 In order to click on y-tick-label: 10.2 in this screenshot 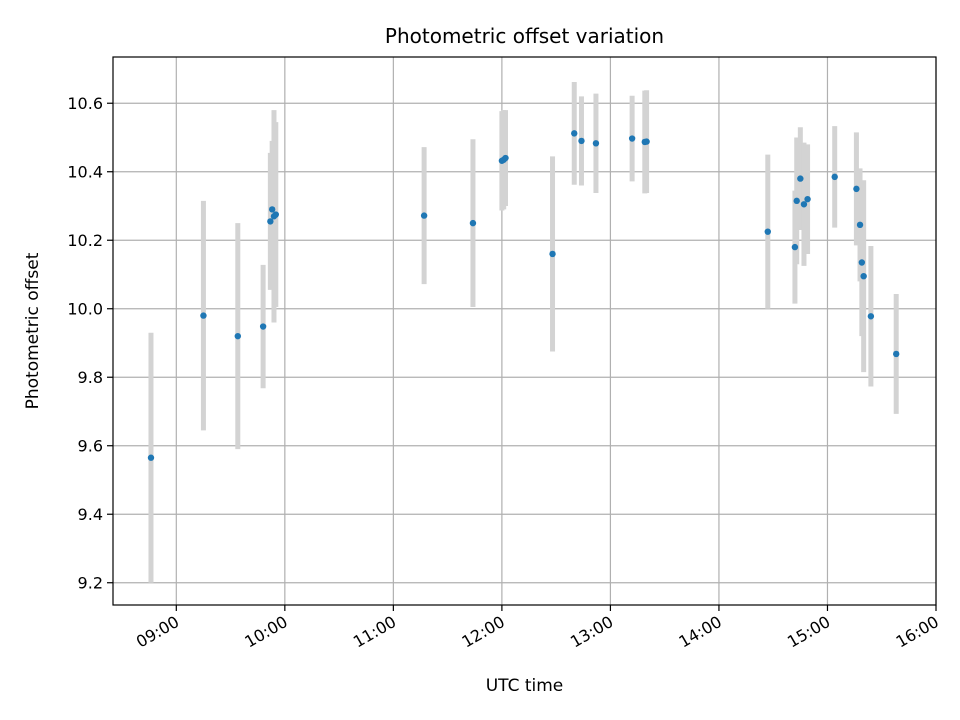, I will do `click(85, 240)`.